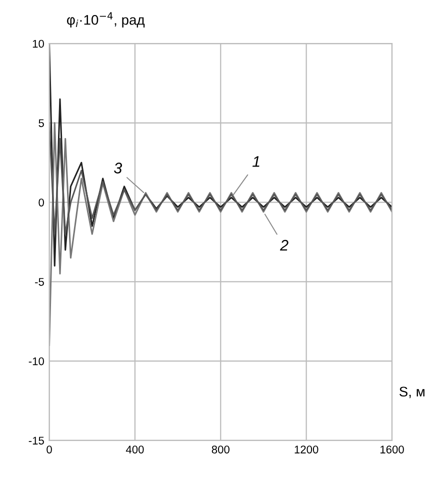 This screenshot has width=448, height=484. I want to click on y-tick-label: 10, so click(38, 44).